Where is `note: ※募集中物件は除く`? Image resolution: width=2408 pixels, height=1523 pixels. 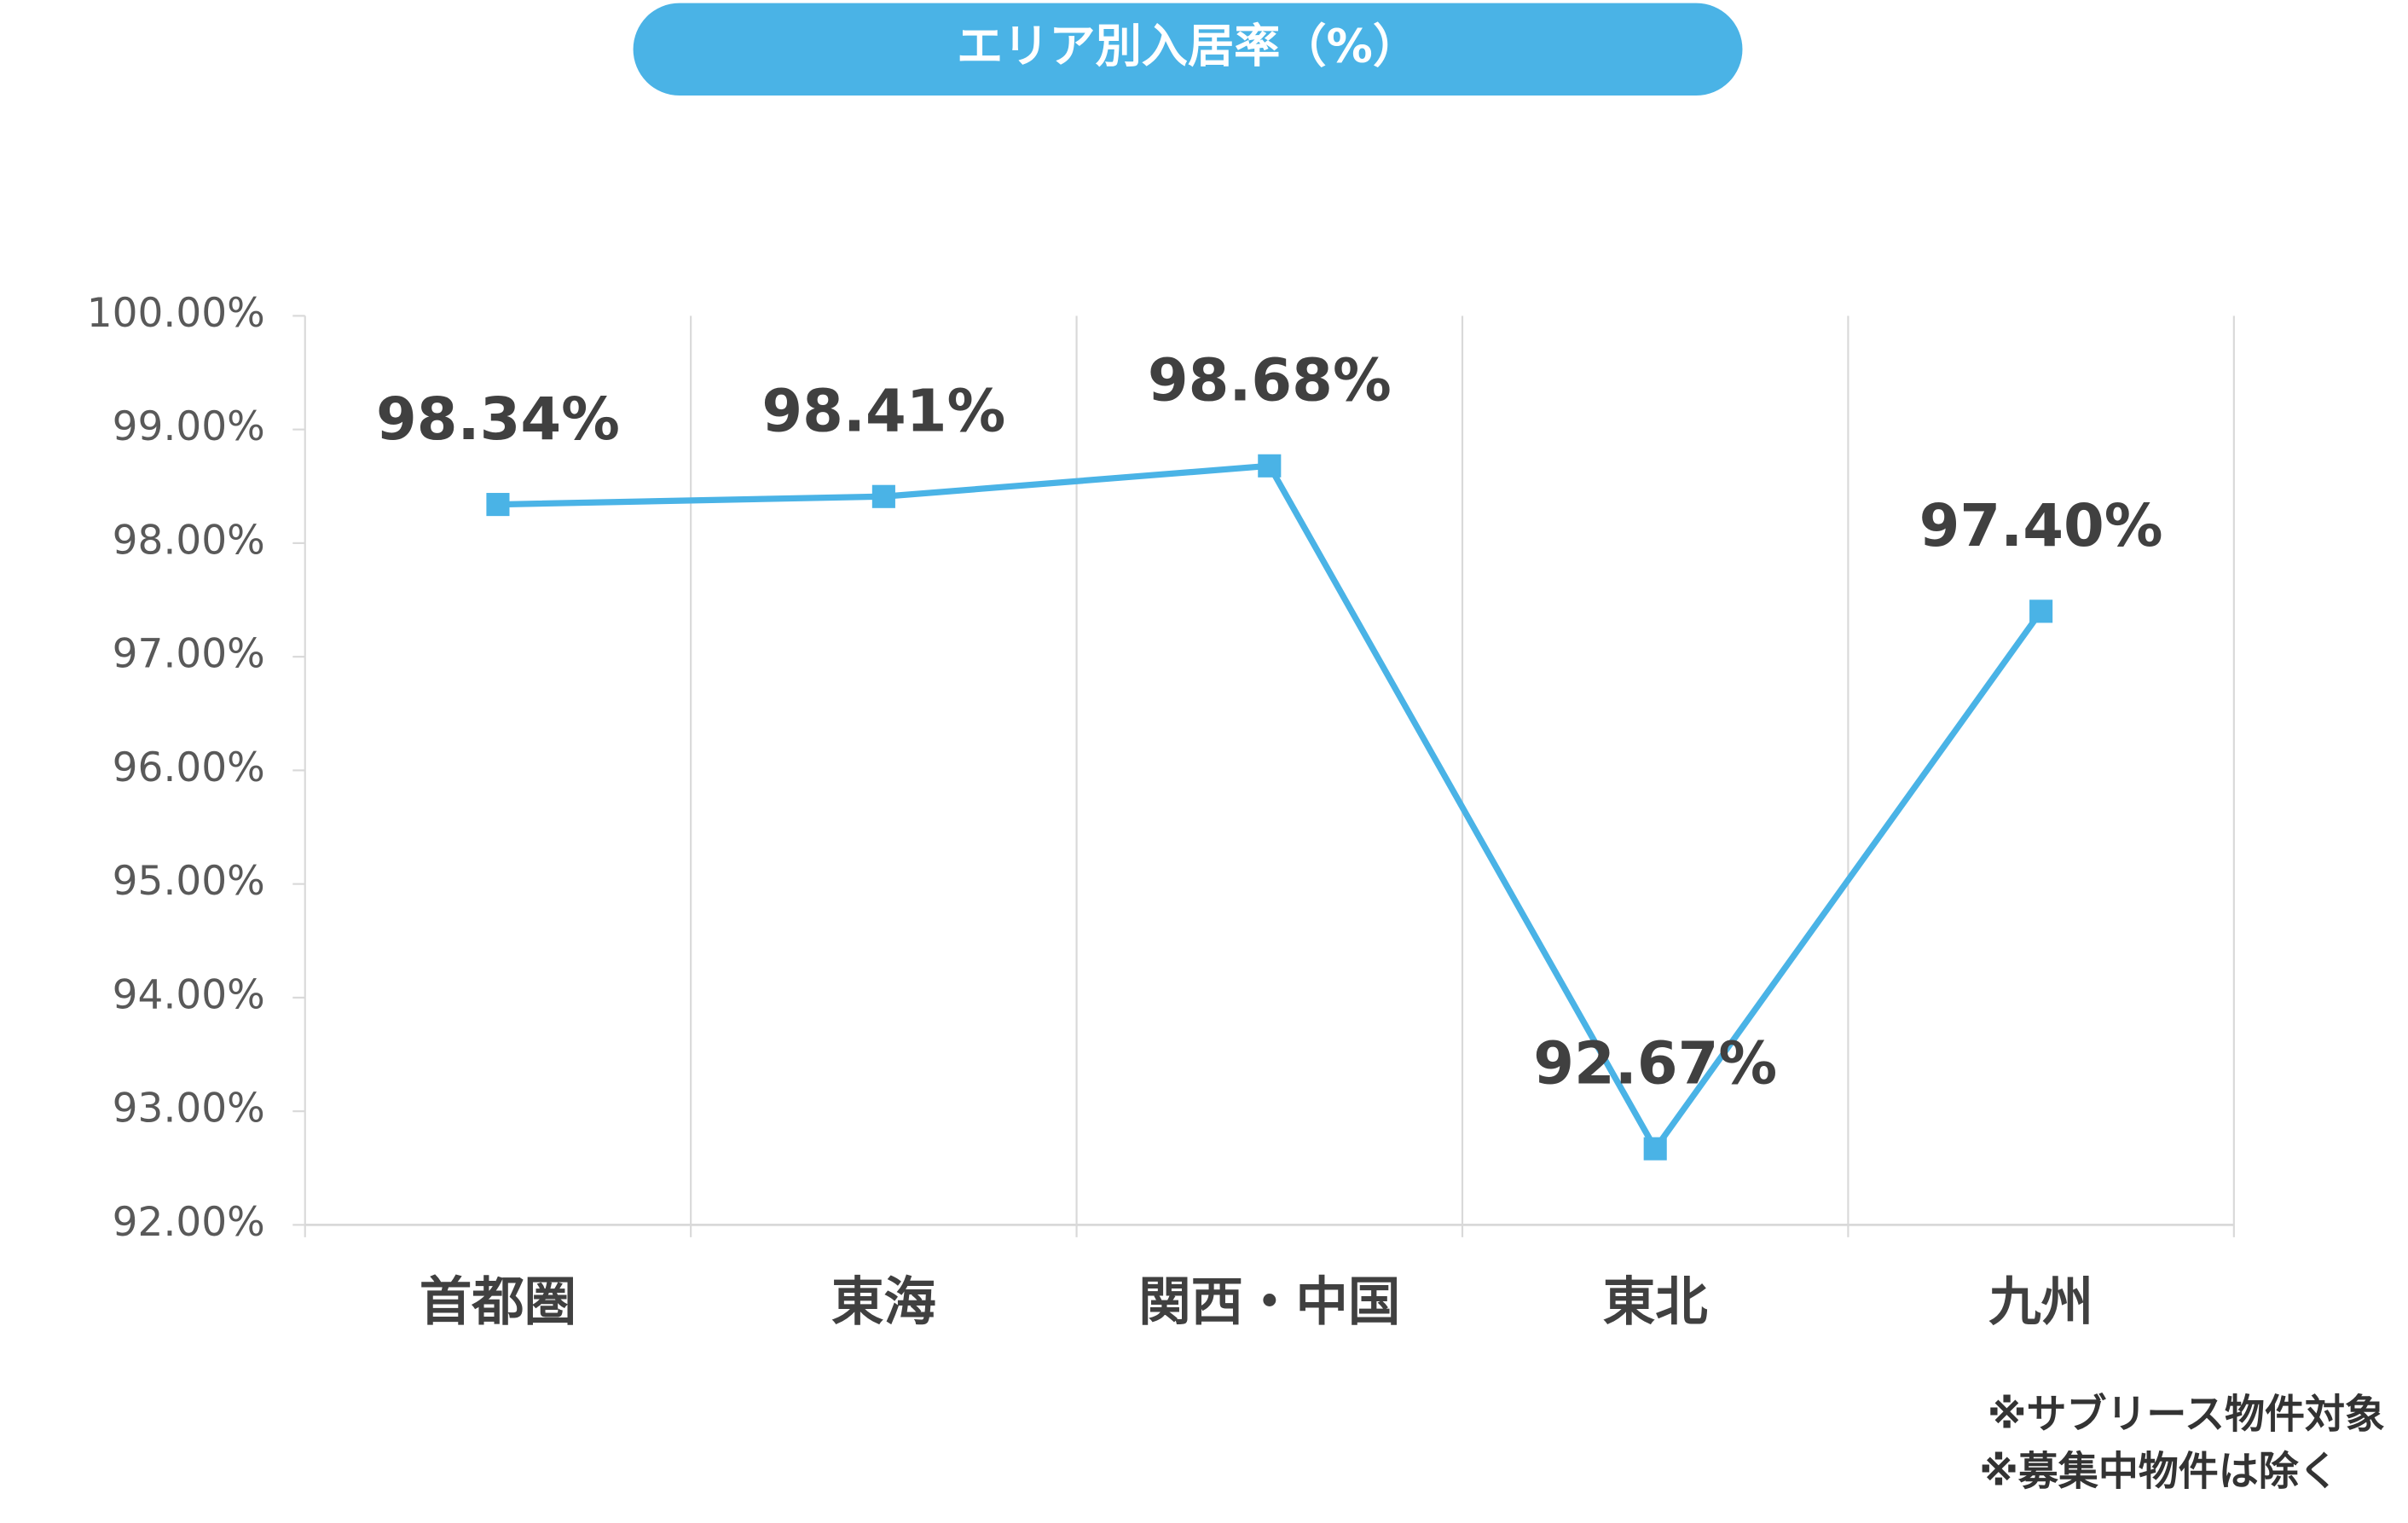
note: ※募集中物件は除く is located at coordinates (2158, 1473).